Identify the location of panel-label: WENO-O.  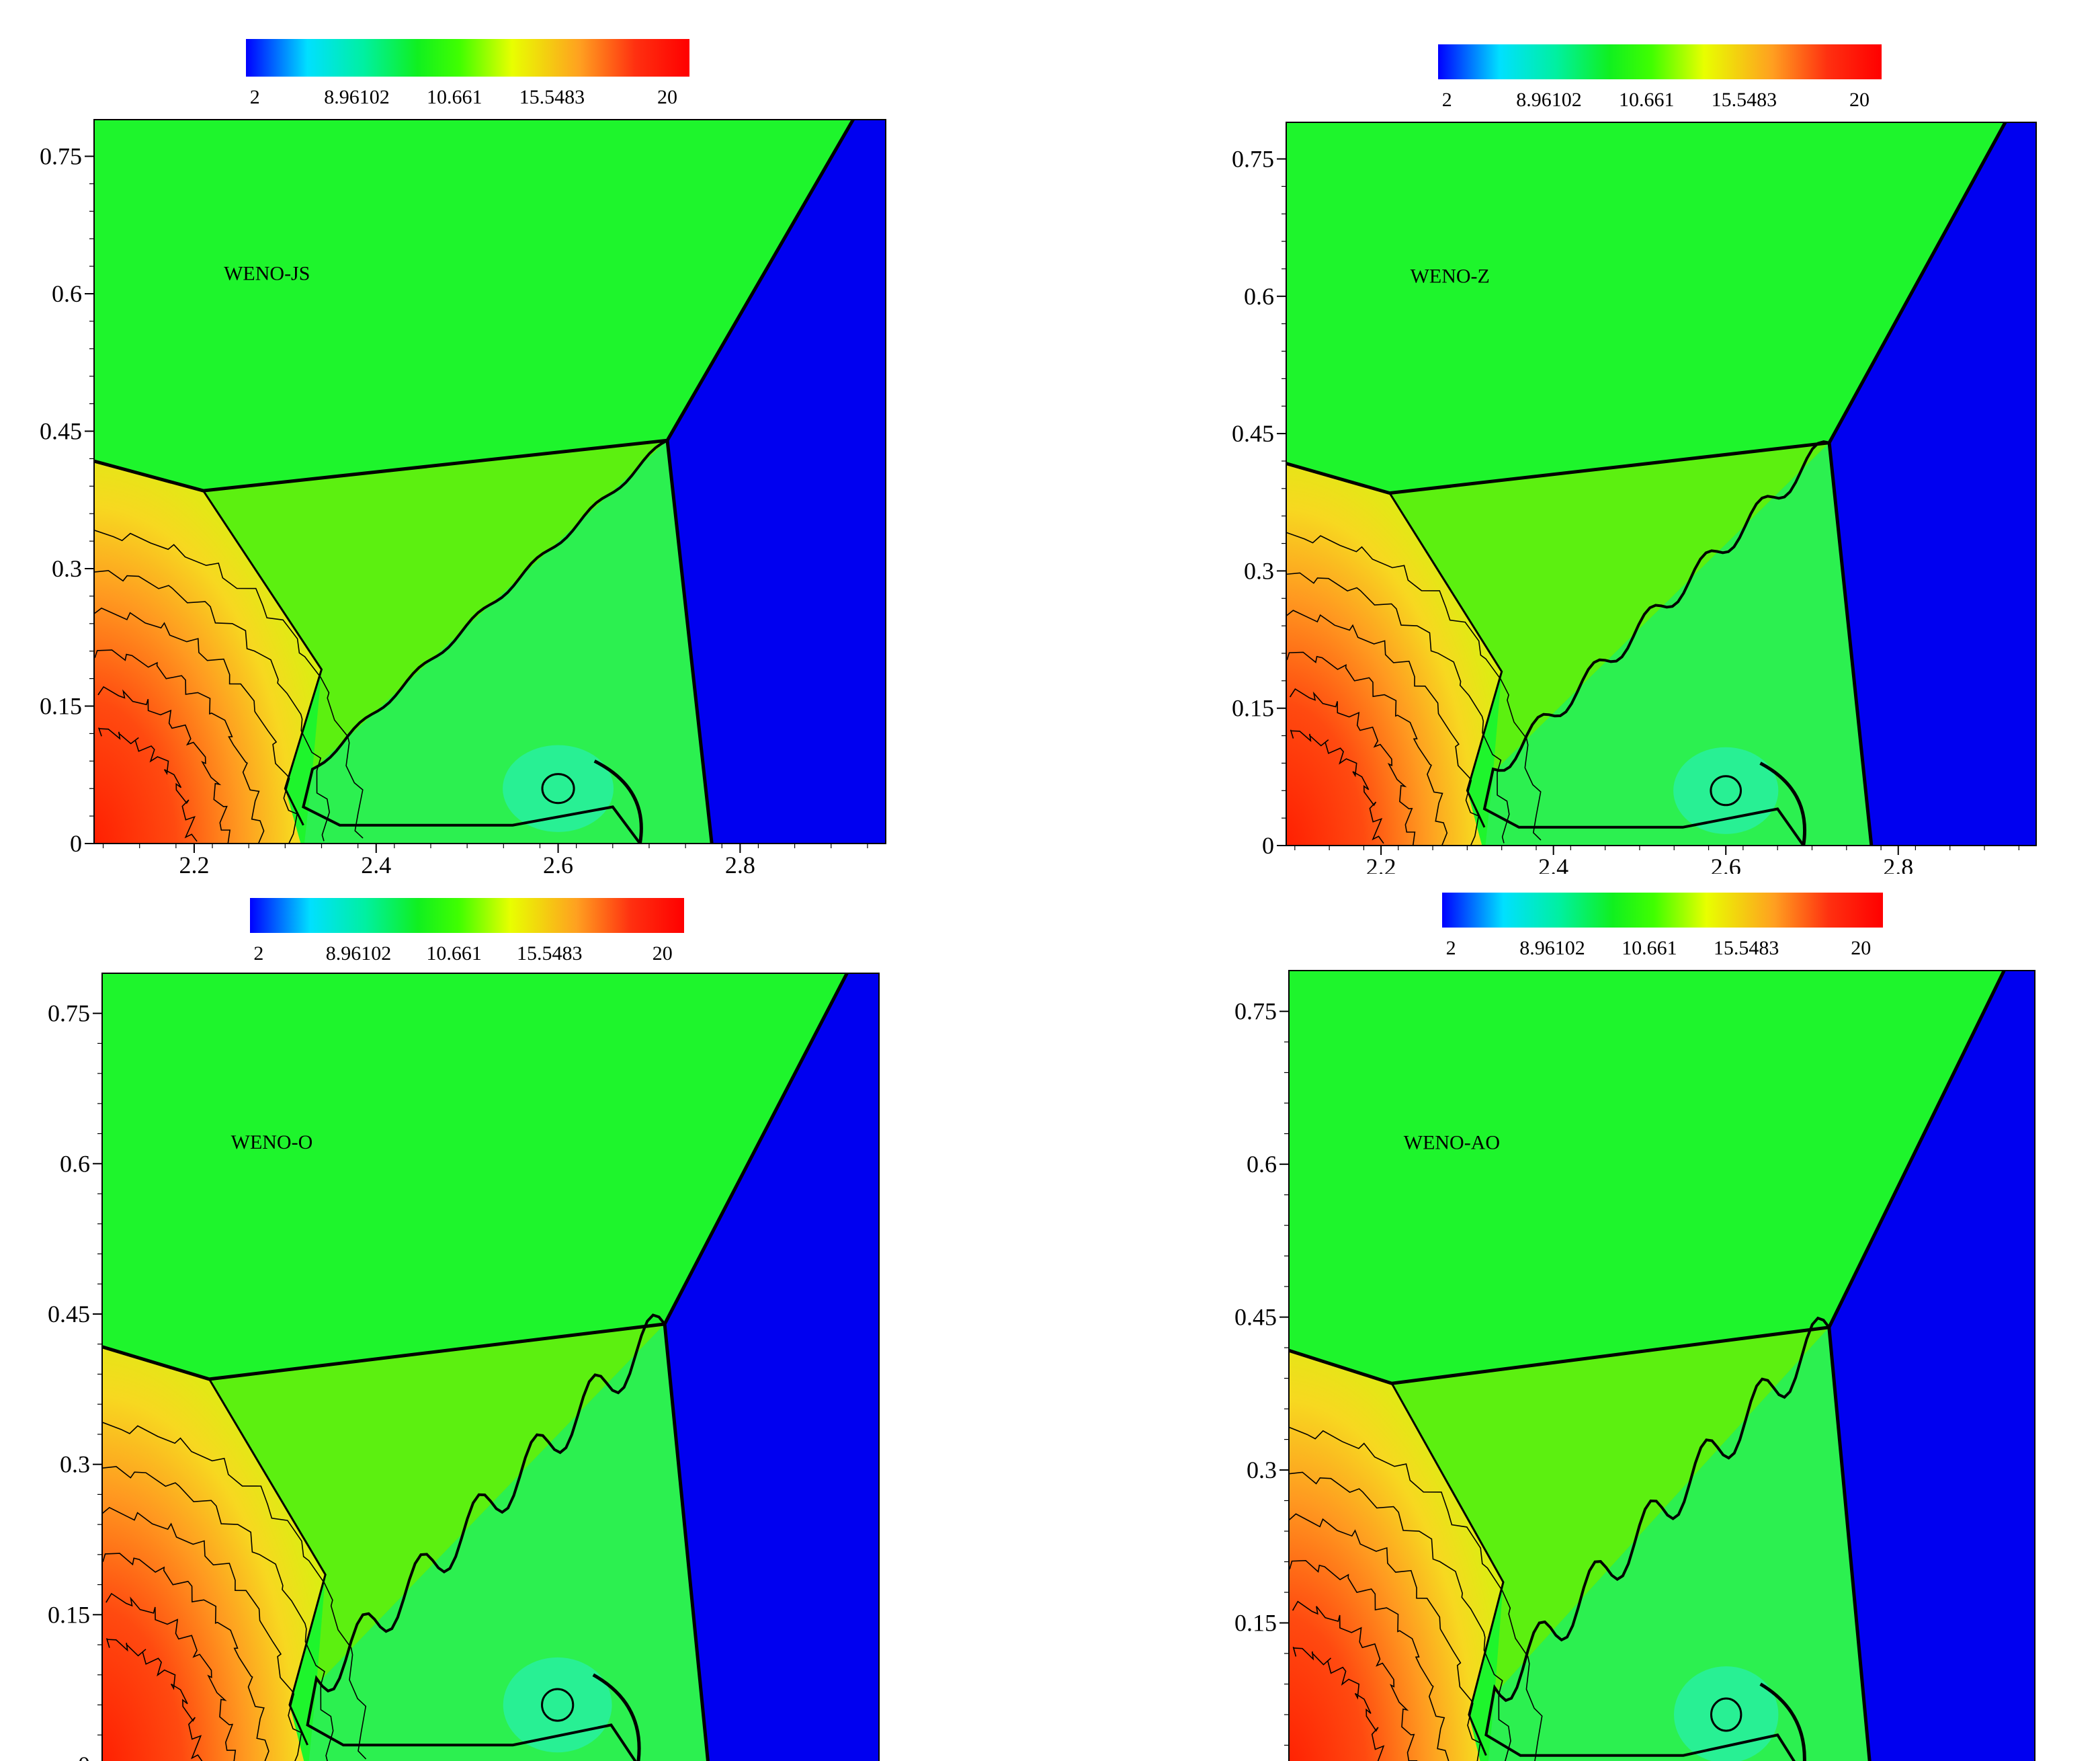
(272, 1142).